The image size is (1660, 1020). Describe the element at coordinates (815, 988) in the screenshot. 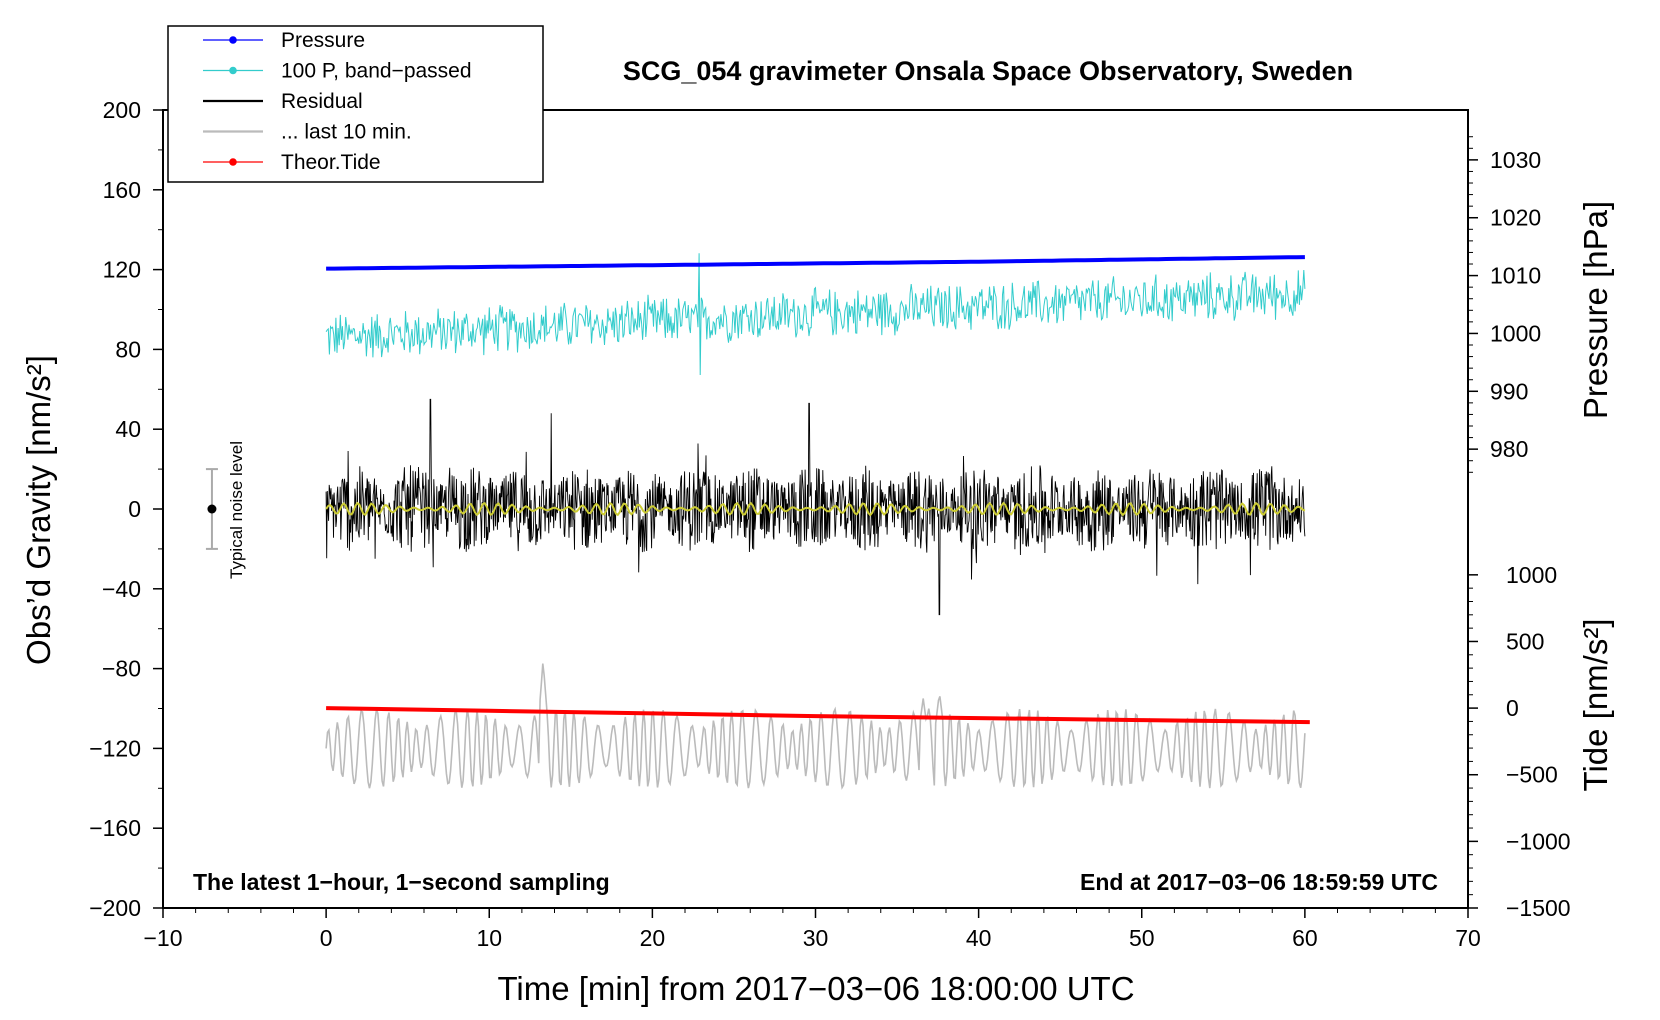

I see `x-axis-title: Time [min] from 2017−03−06 18:00:00 UTC` at that location.